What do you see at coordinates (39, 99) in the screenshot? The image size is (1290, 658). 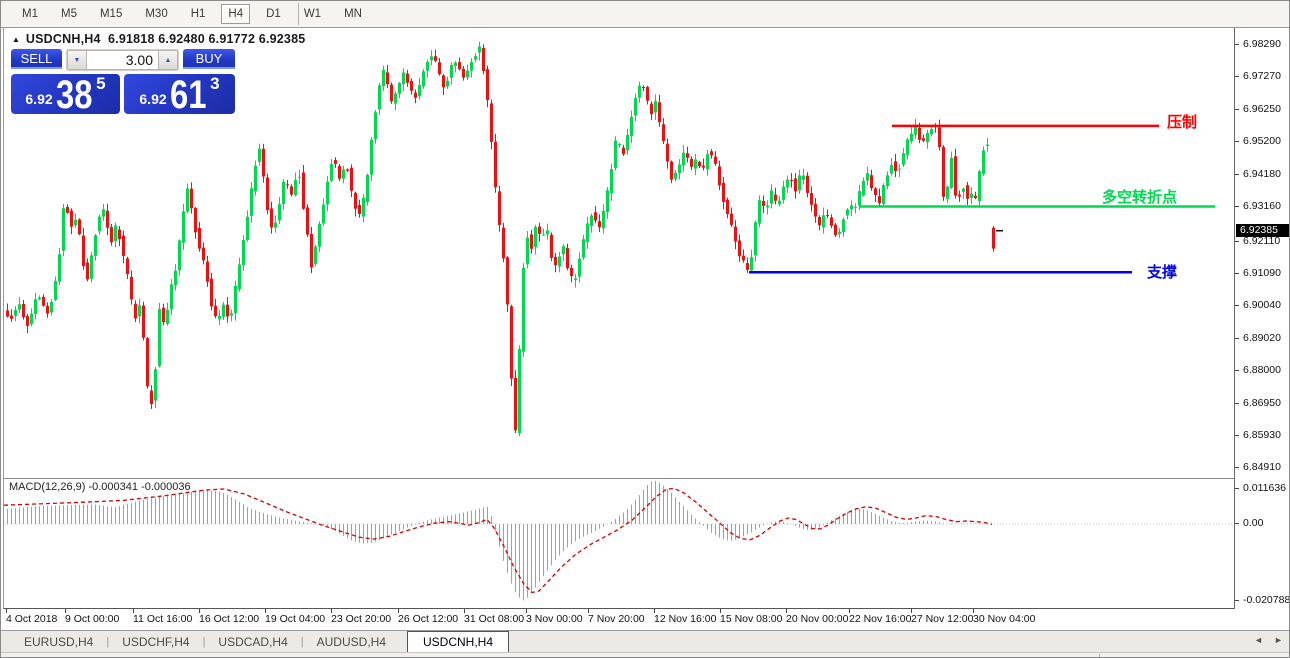 I see `sell-price-prefix: 6.92` at bounding box center [39, 99].